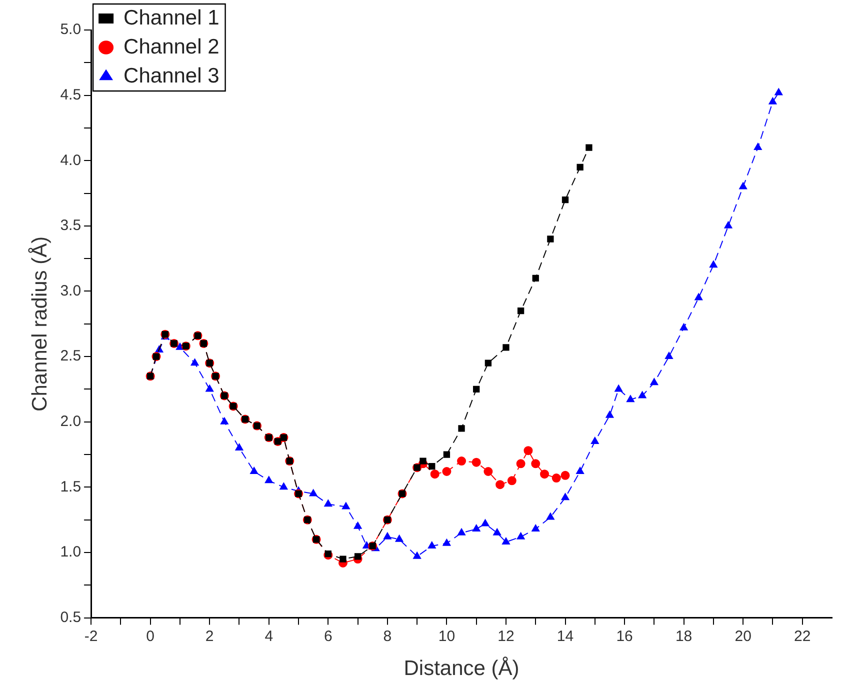  I want to click on x-tick-label: 20, so click(743, 636).